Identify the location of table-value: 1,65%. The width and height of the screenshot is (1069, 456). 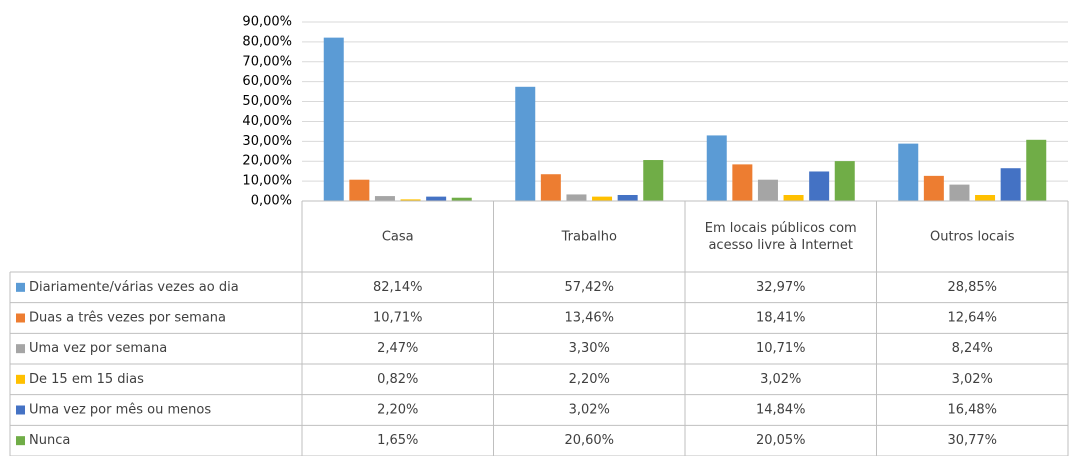
(397, 440).